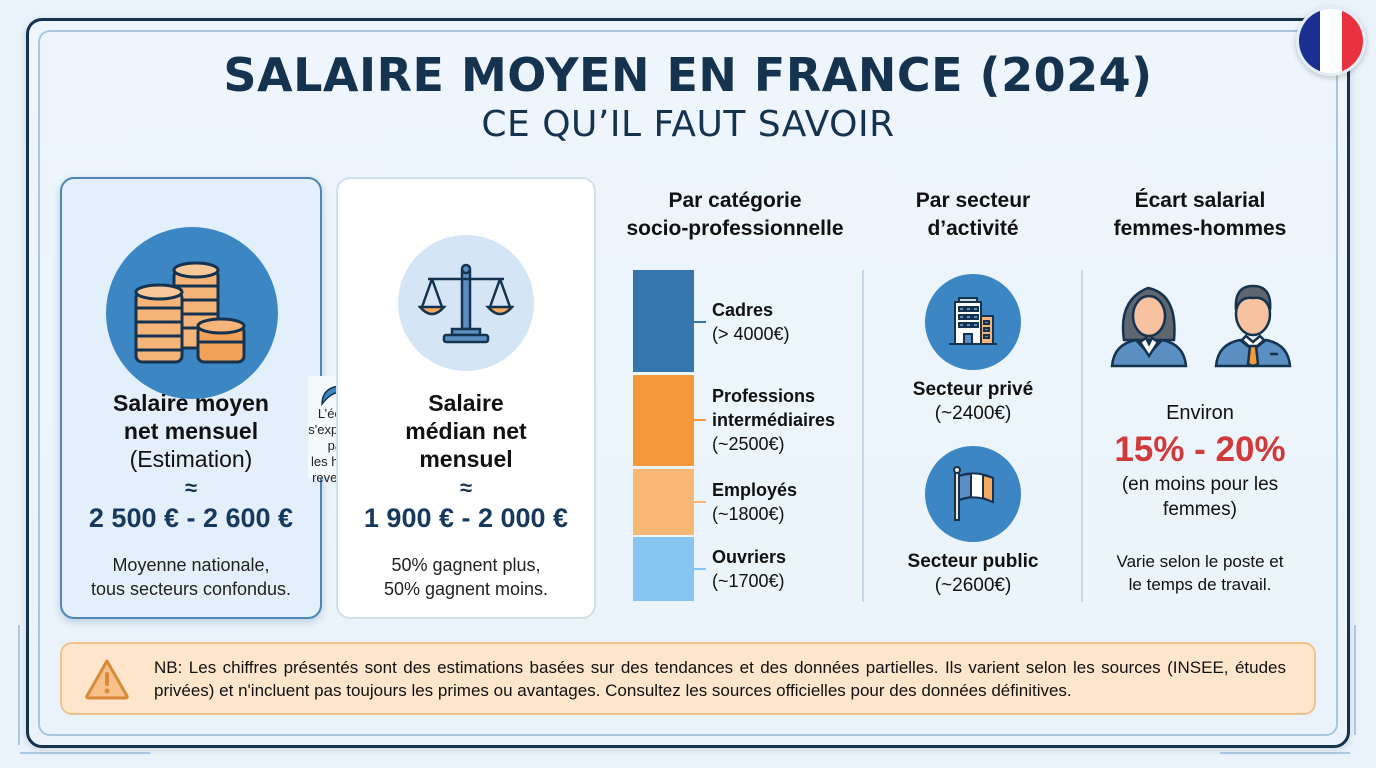  What do you see at coordinates (663, 502) in the screenshot?
I see `bar-employes` at bounding box center [663, 502].